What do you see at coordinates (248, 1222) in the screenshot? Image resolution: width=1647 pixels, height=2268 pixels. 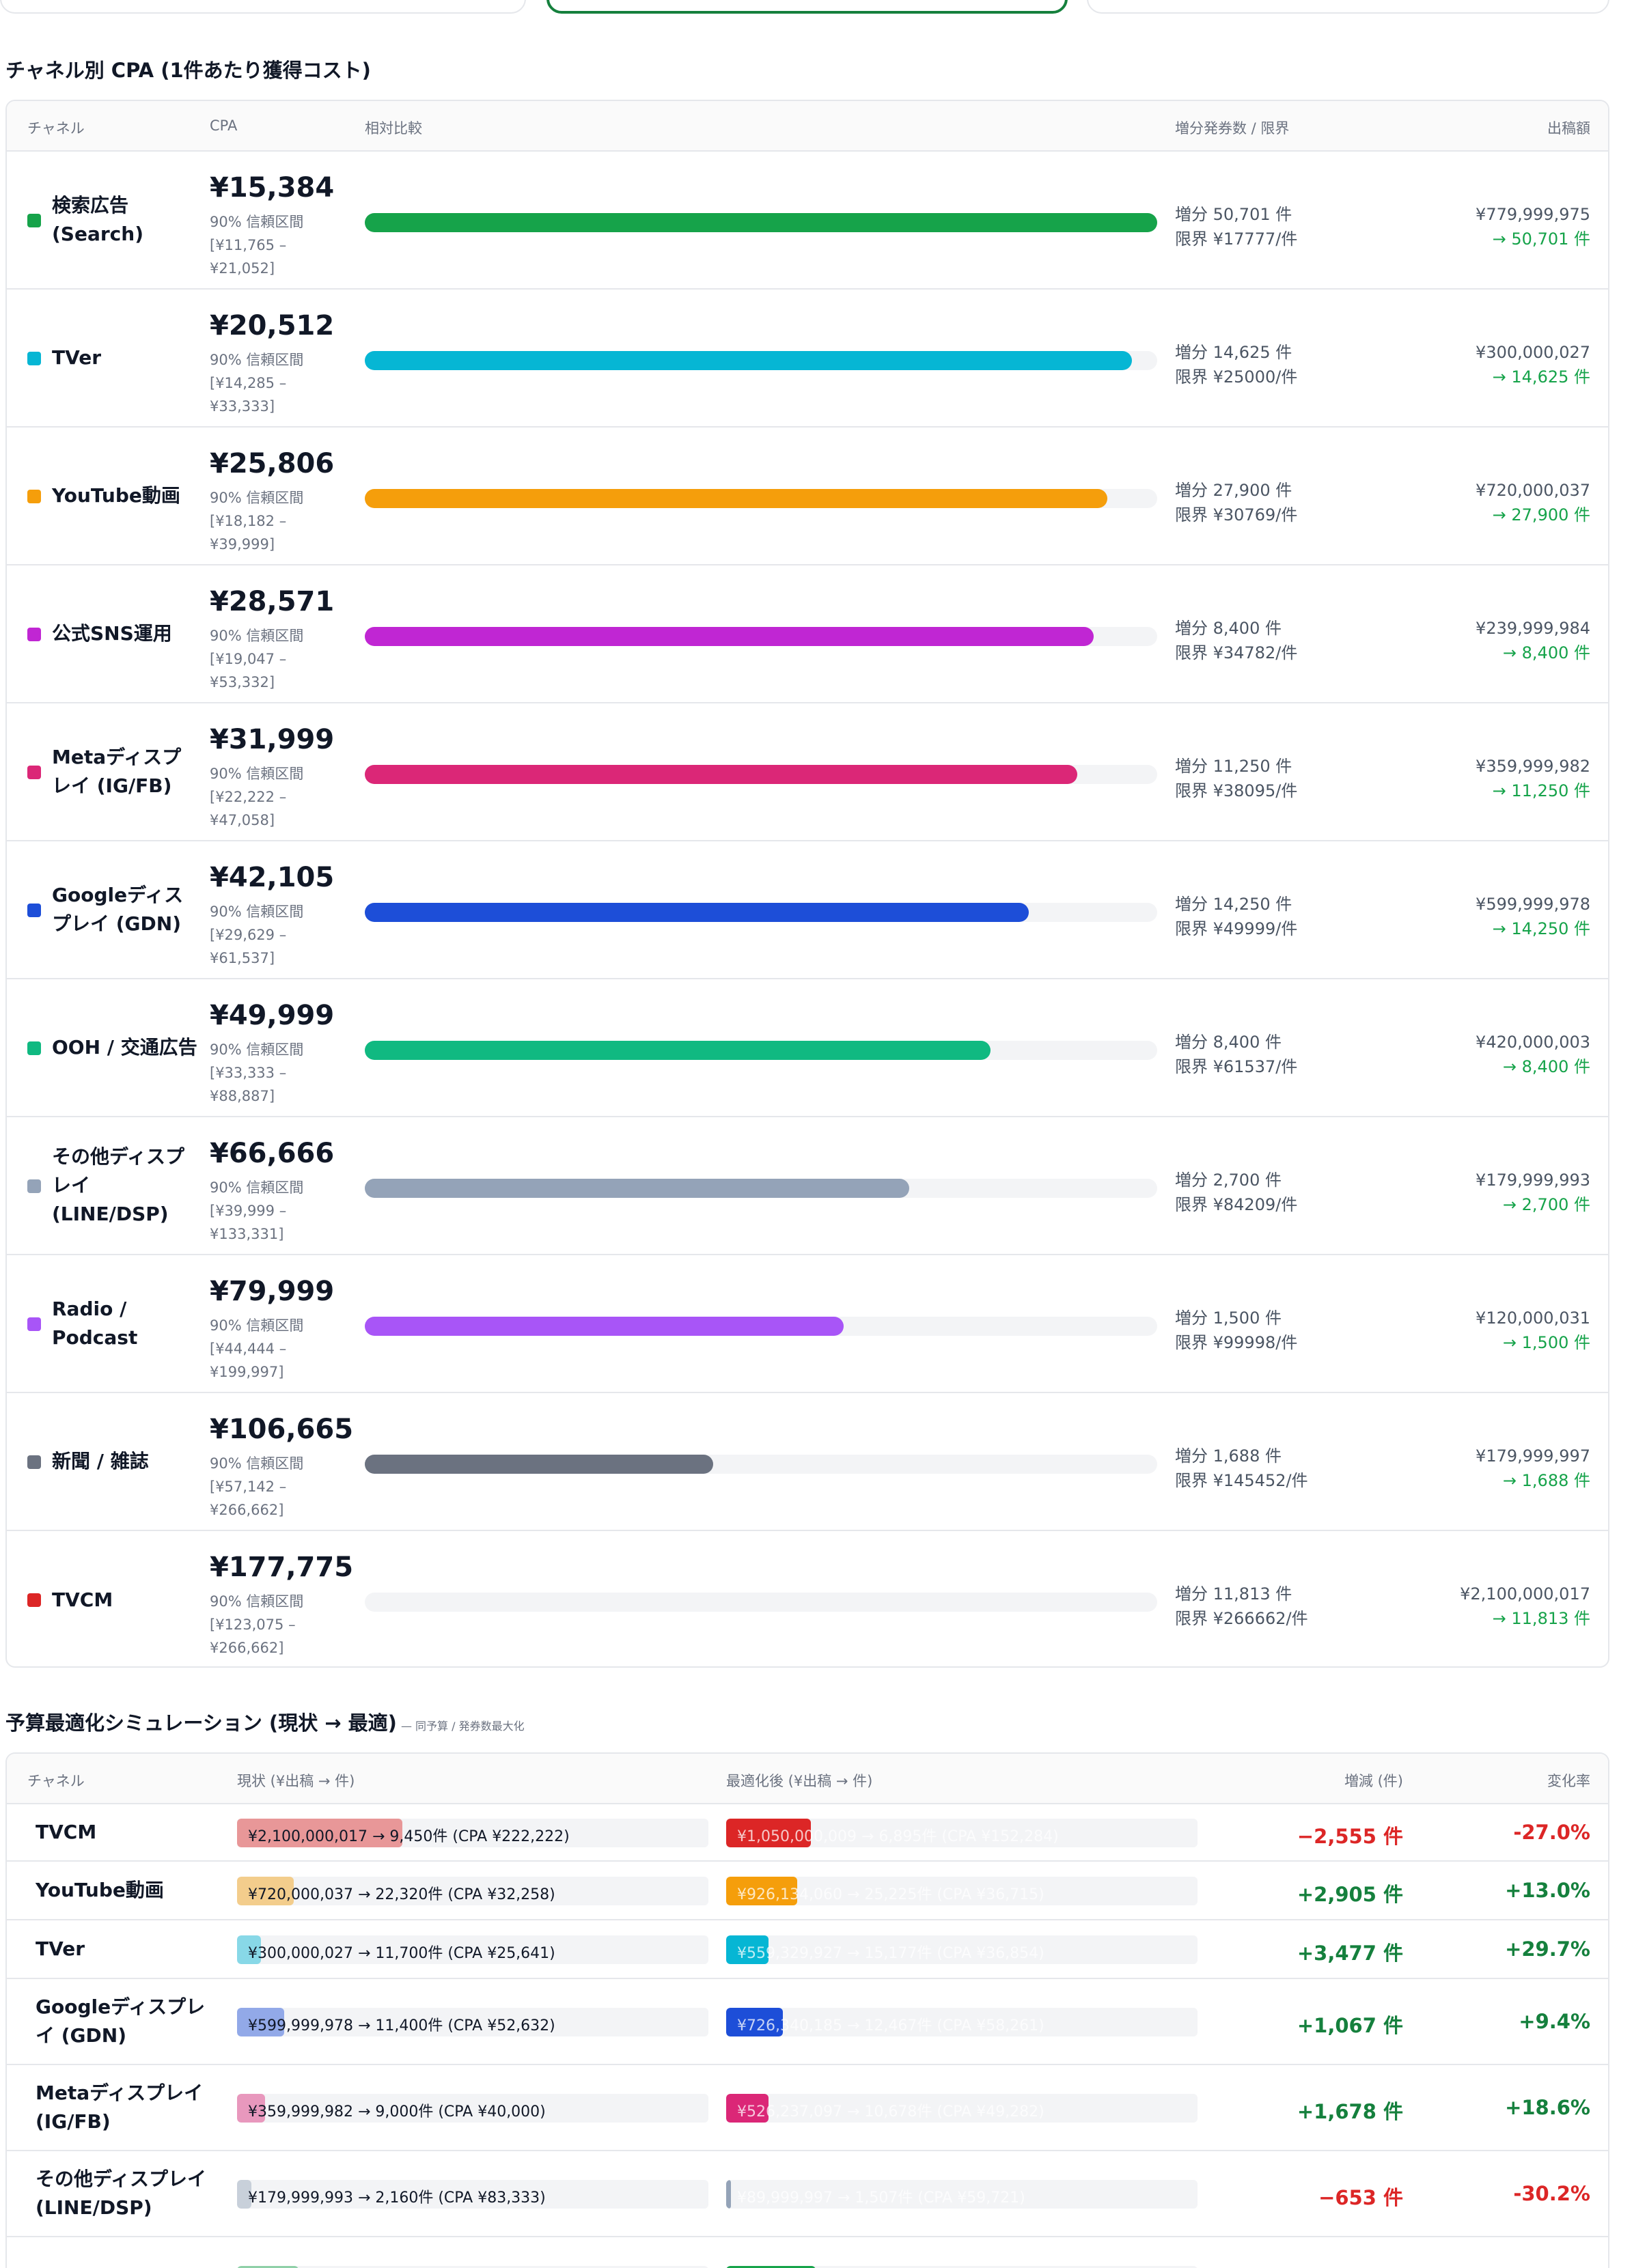 I see `ci-range: [¥39,999 – ¥133,331]` at bounding box center [248, 1222].